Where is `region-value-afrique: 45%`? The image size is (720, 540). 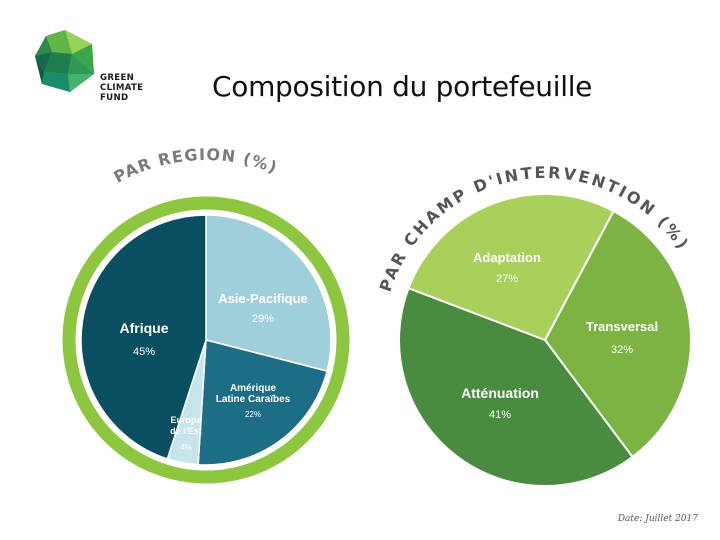 region-value-afrique: 45% is located at coordinates (144, 352).